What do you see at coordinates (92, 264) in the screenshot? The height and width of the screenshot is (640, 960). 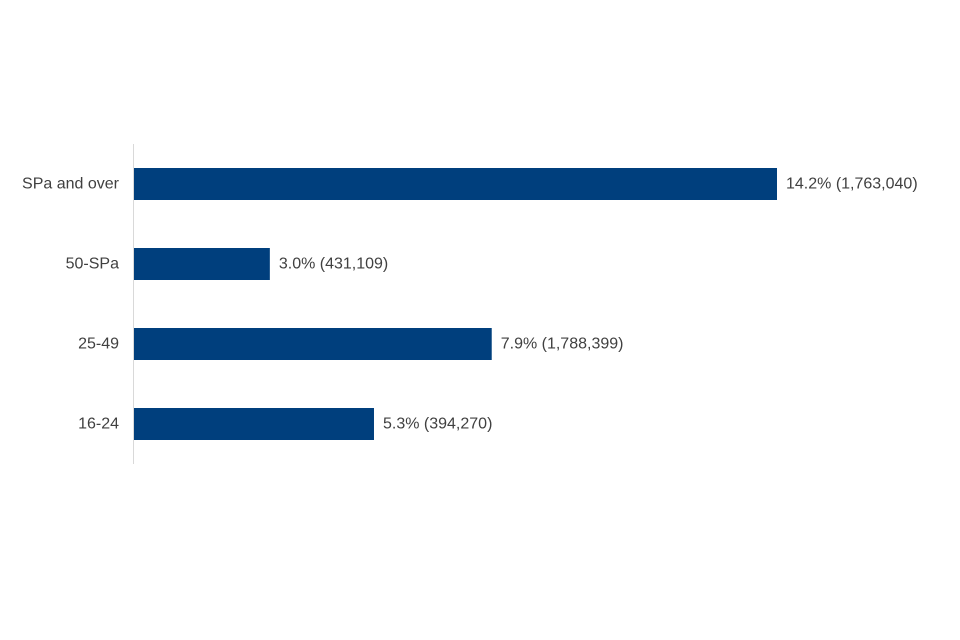 I see `category-label-1: 50-SPa` at bounding box center [92, 264].